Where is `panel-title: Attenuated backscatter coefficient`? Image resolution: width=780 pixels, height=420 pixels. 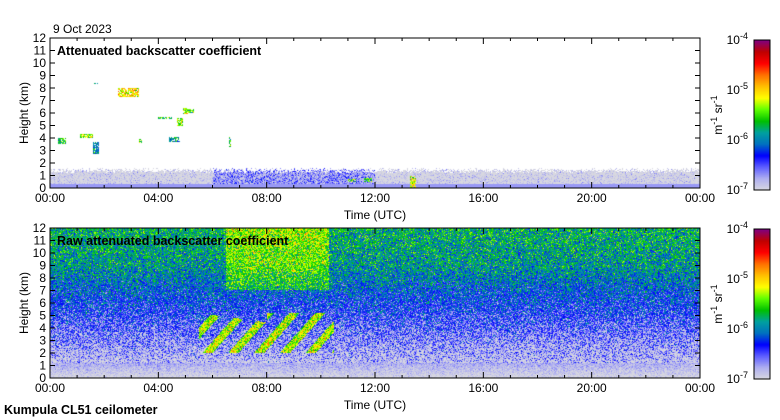 panel-title: Attenuated backscatter coefficient is located at coordinates (159, 51).